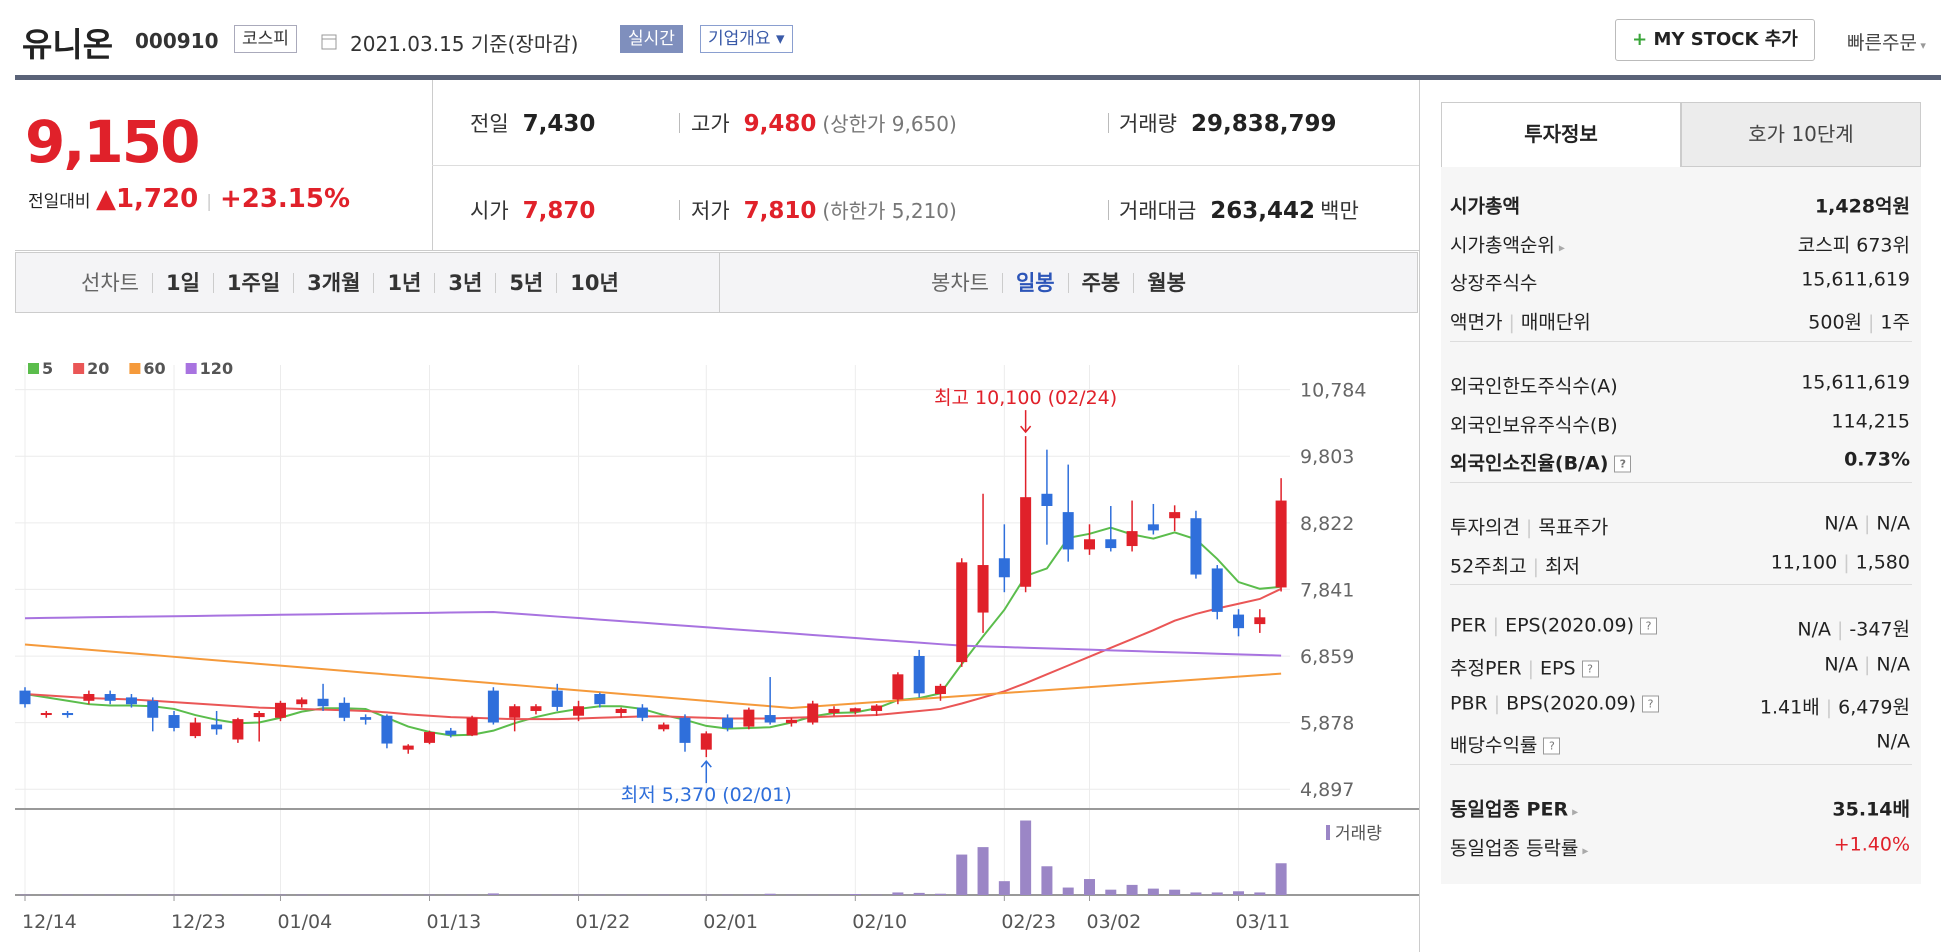 The width and height of the screenshot is (1950, 952). I want to click on panel-tab: 호가 10단계, so click(1801, 134).